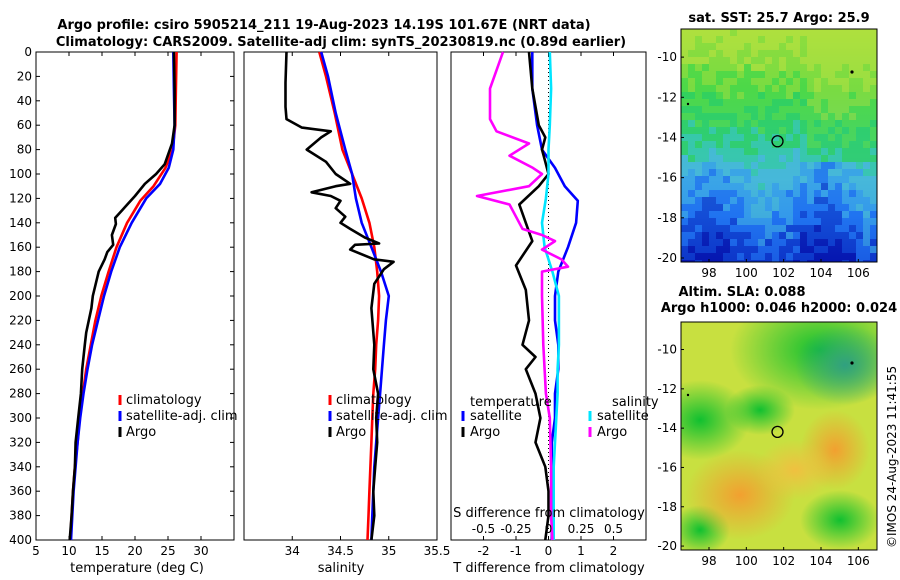 The width and height of the screenshot is (900, 580). I want to click on latitude-tick-label: -16, so click(667, 467).